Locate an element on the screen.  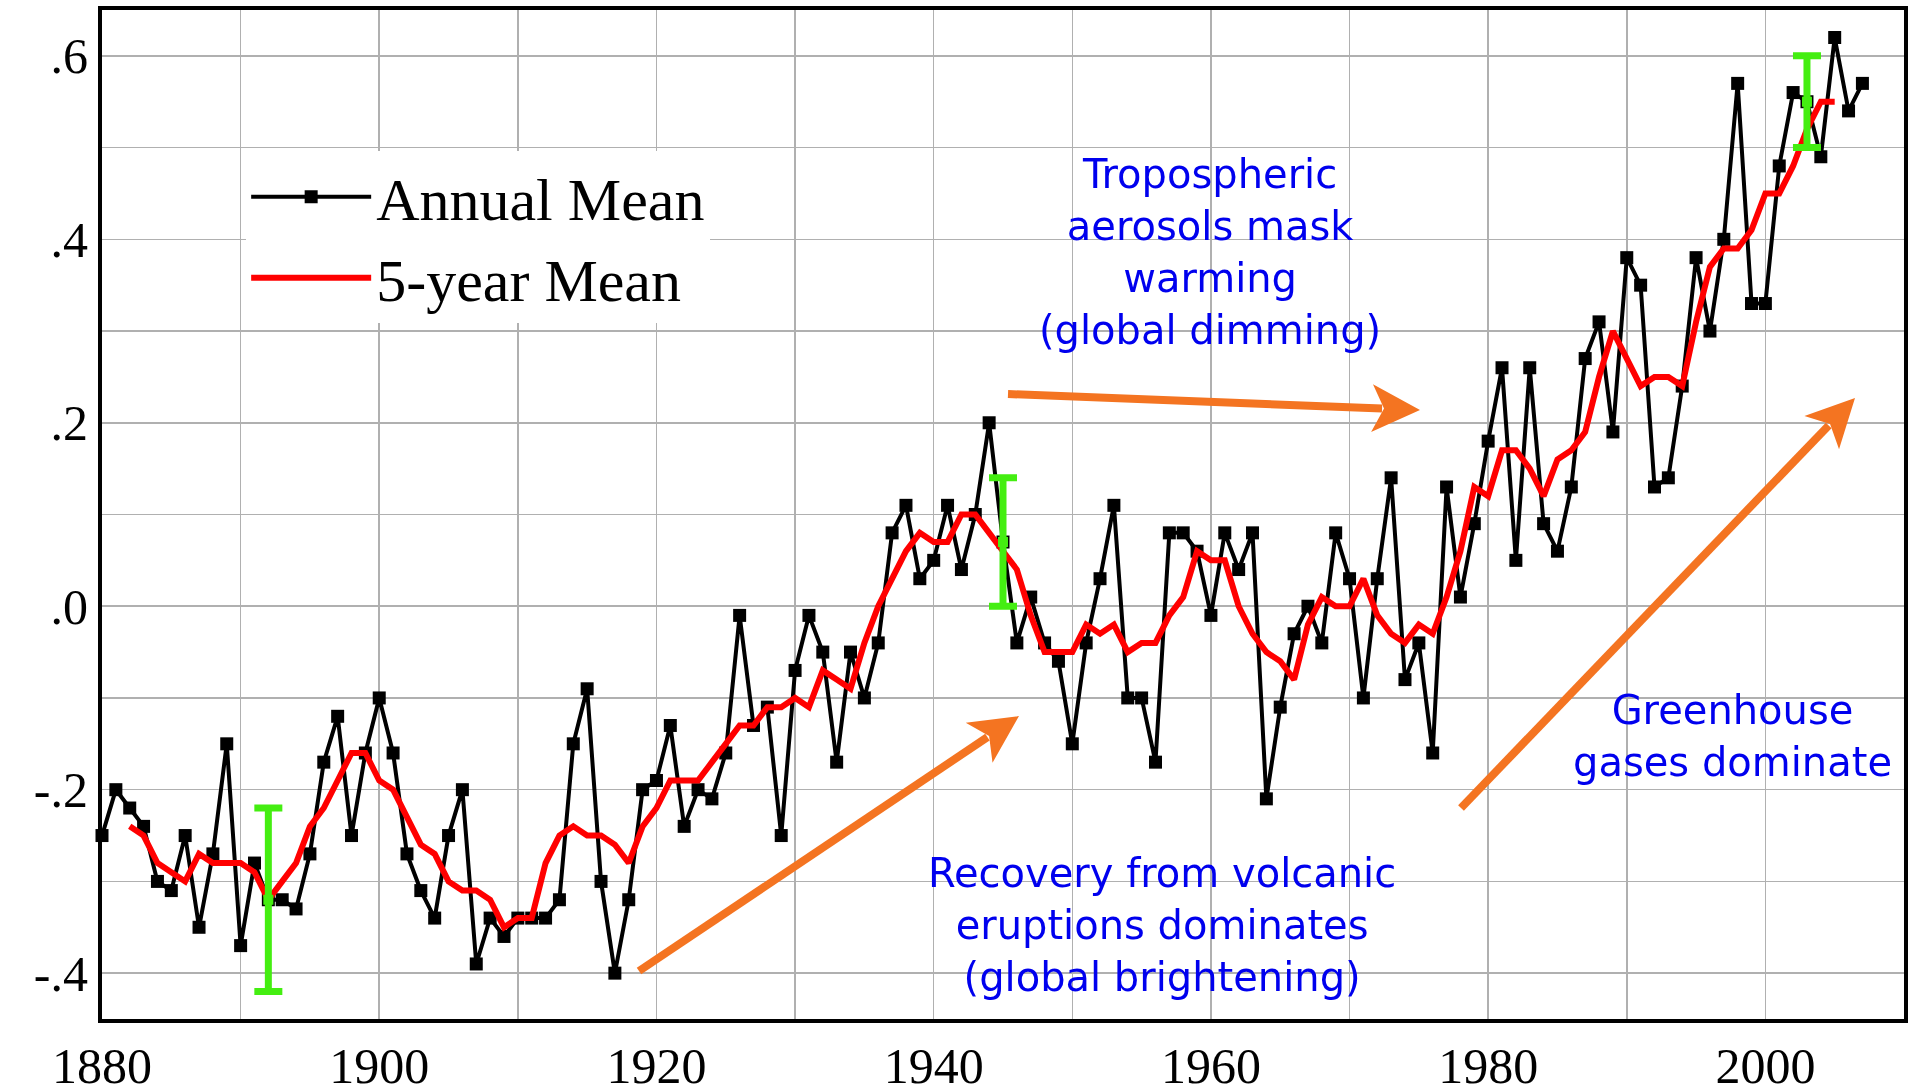
x-tick-label: 1960 is located at coordinates (1210, 1062).